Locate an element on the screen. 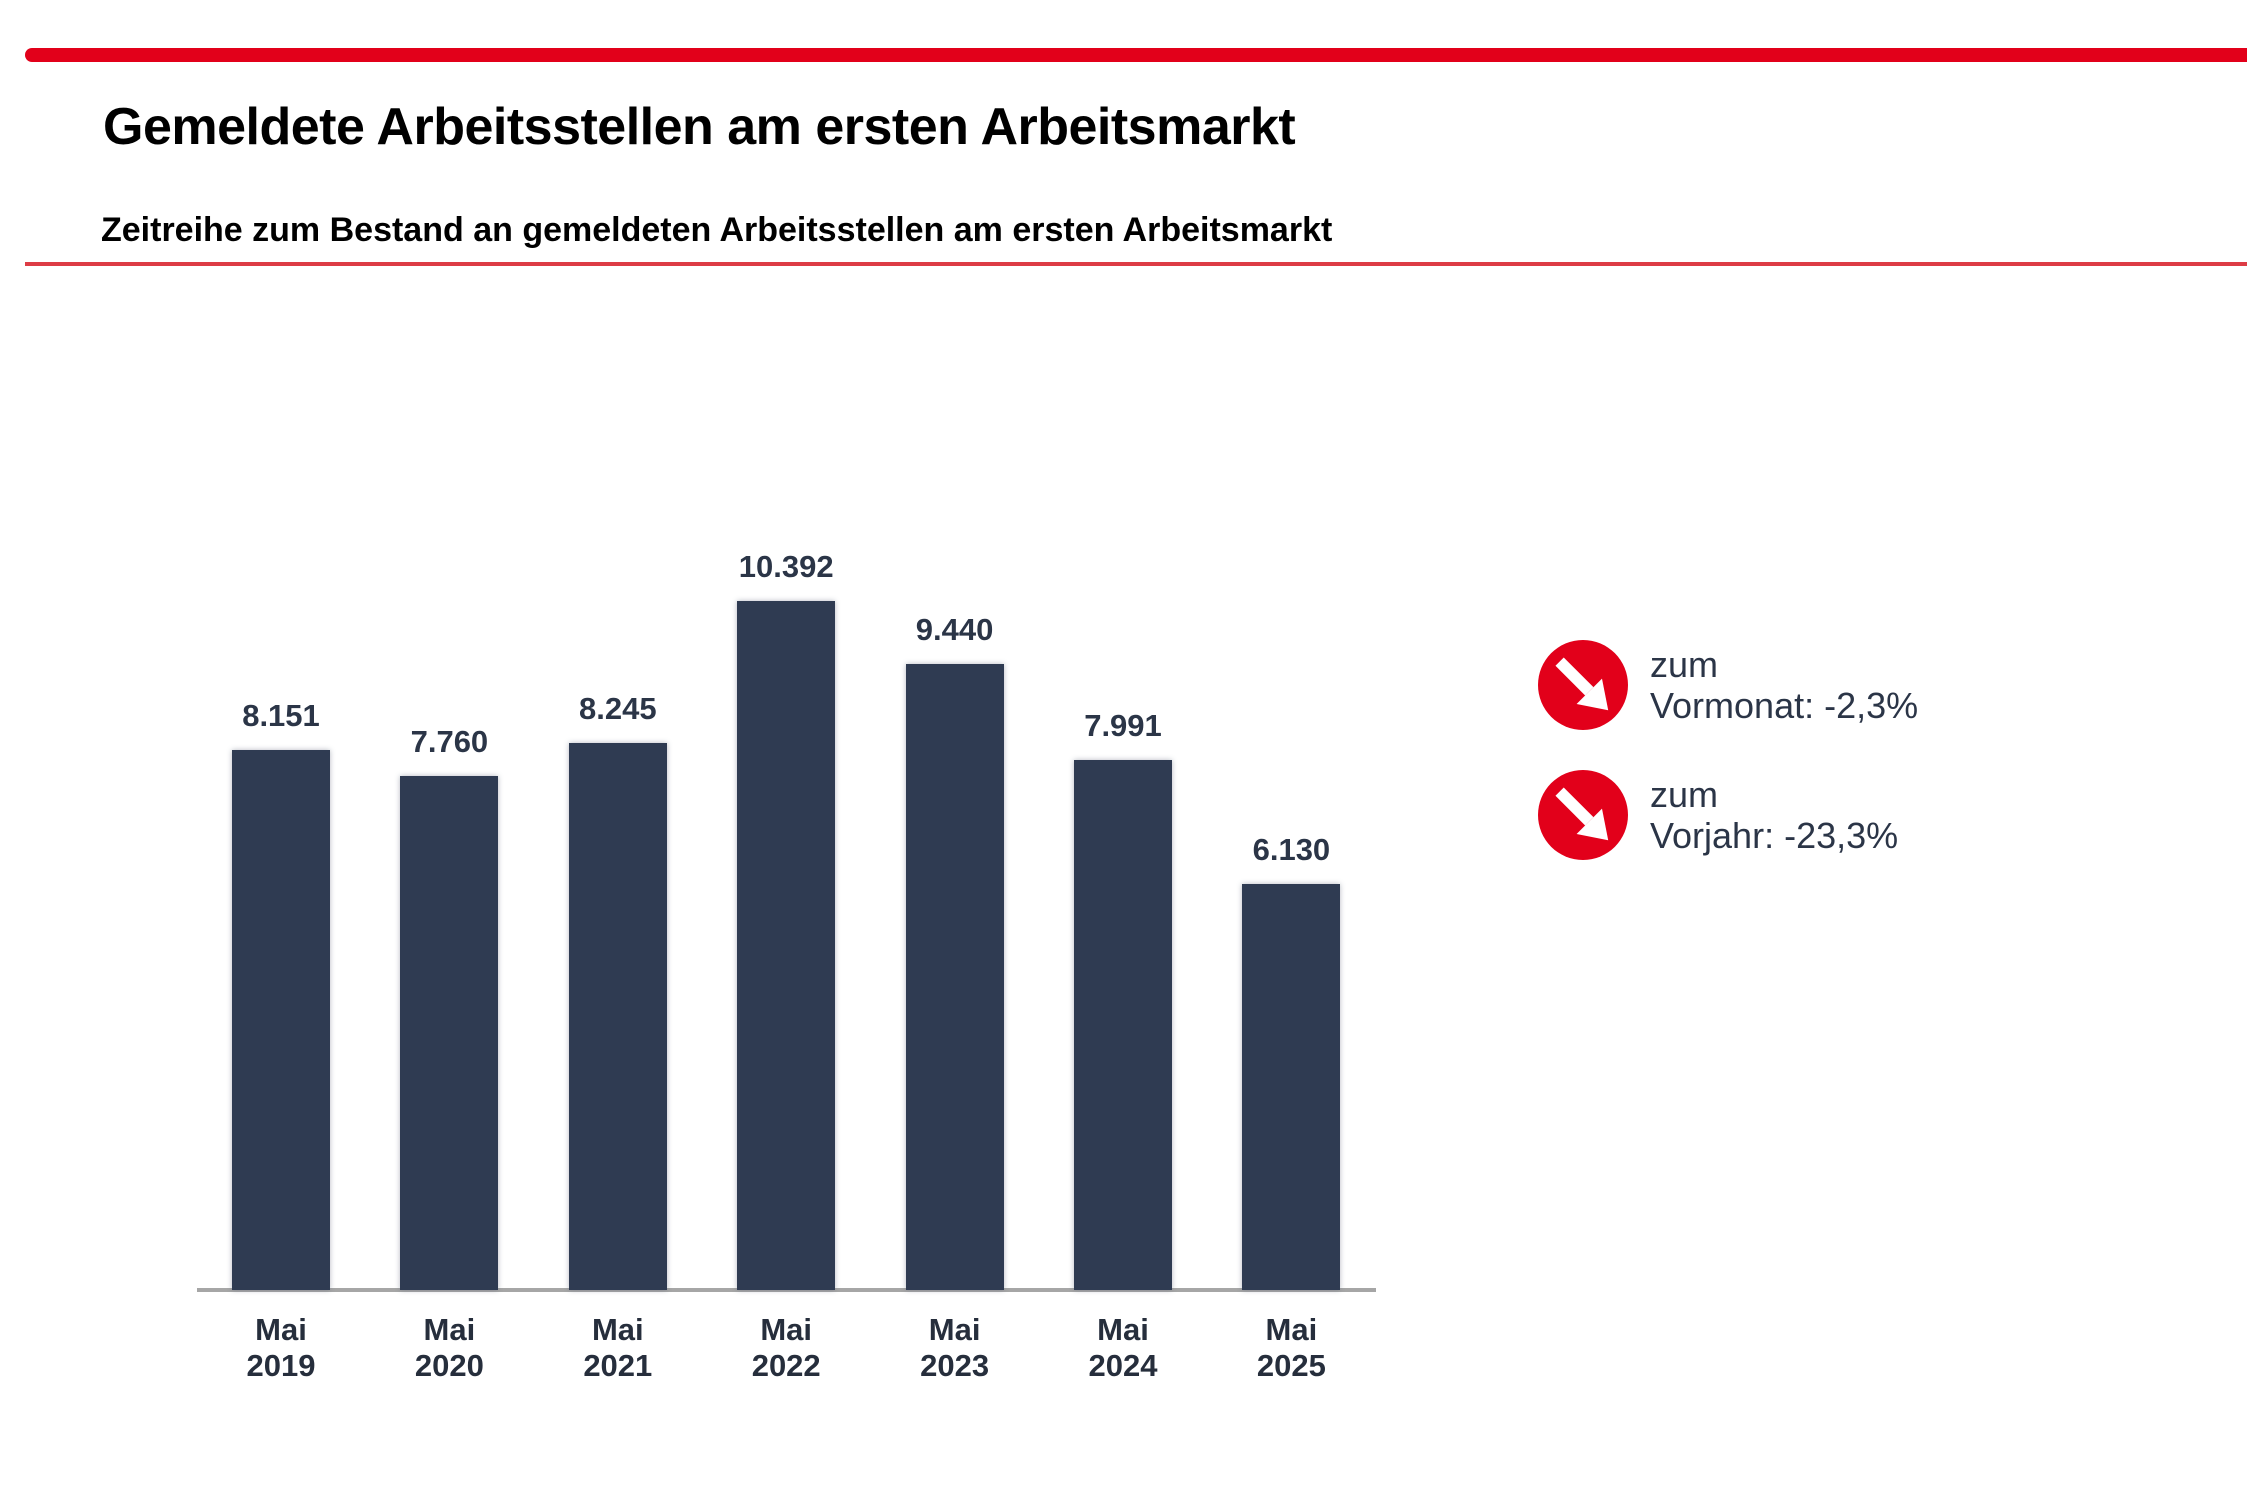 The image size is (2247, 1500). x-axis-label: Mai 2019 is located at coordinates (281, 1347).